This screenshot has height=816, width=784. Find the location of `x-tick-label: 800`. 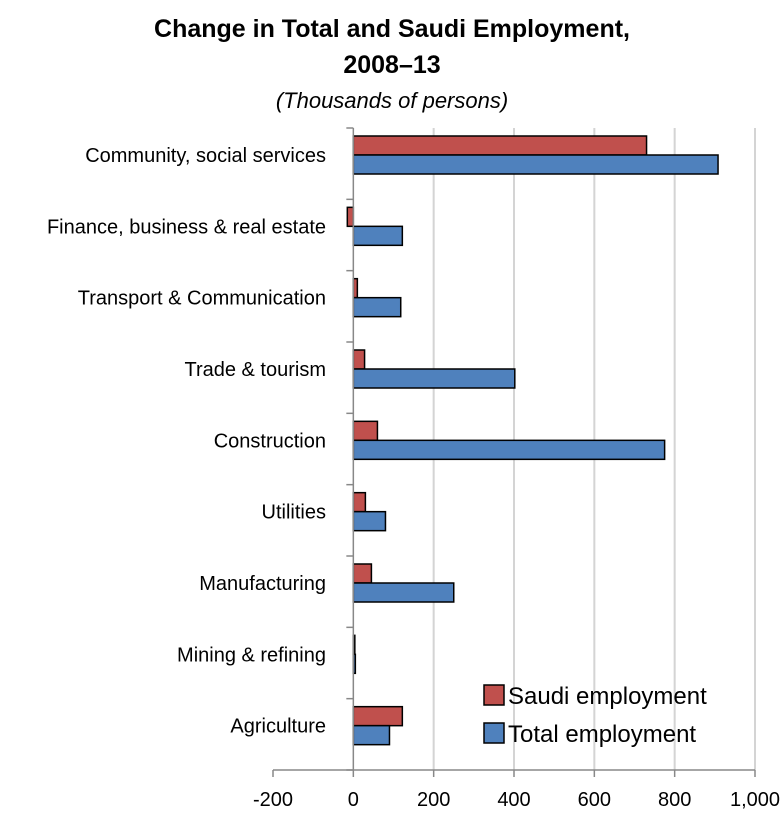

x-tick-label: 800 is located at coordinates (674, 800).